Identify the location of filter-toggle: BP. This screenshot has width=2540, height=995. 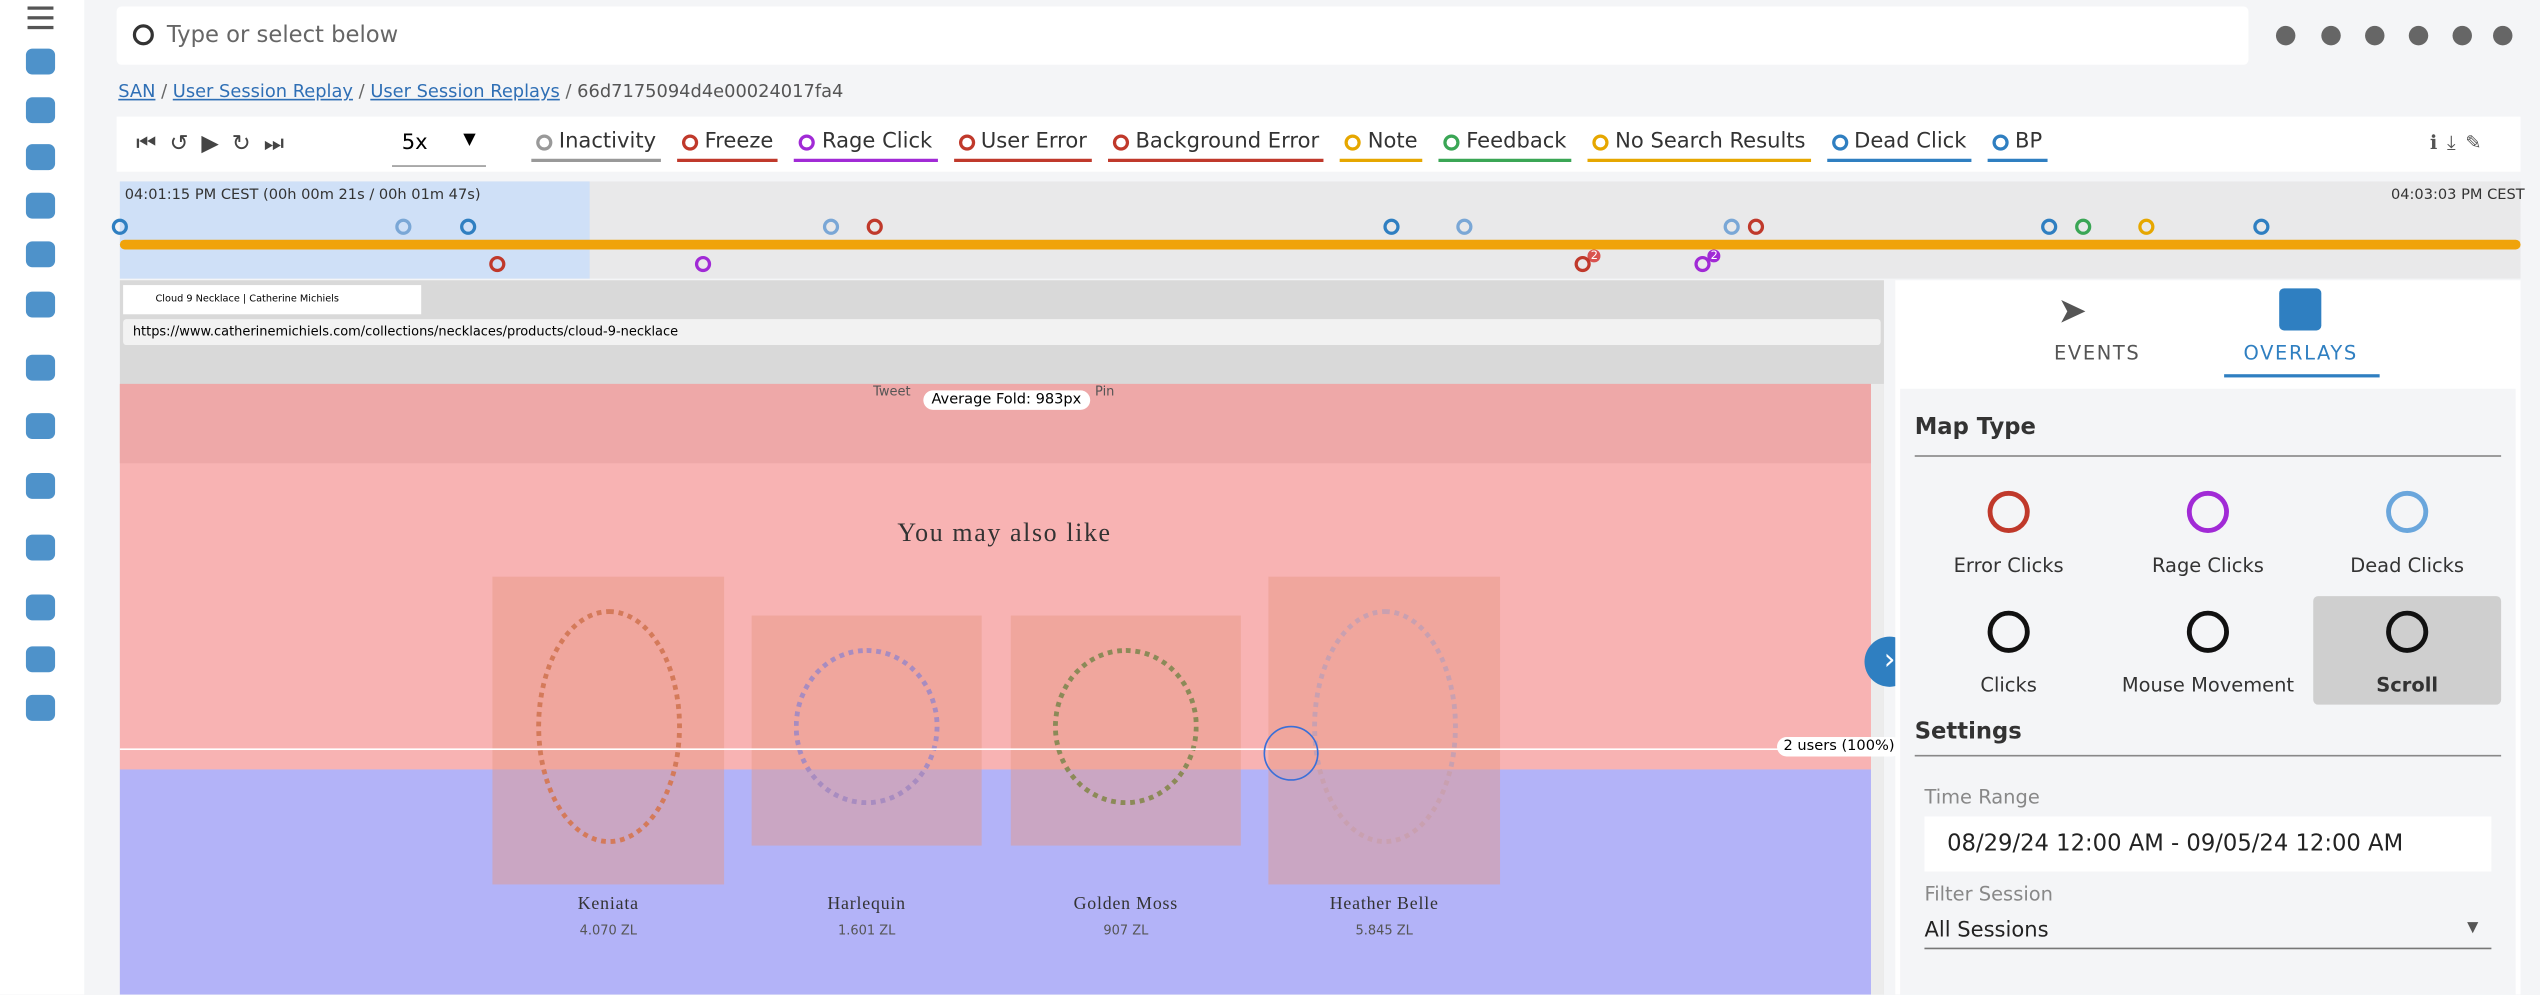
(2017, 146).